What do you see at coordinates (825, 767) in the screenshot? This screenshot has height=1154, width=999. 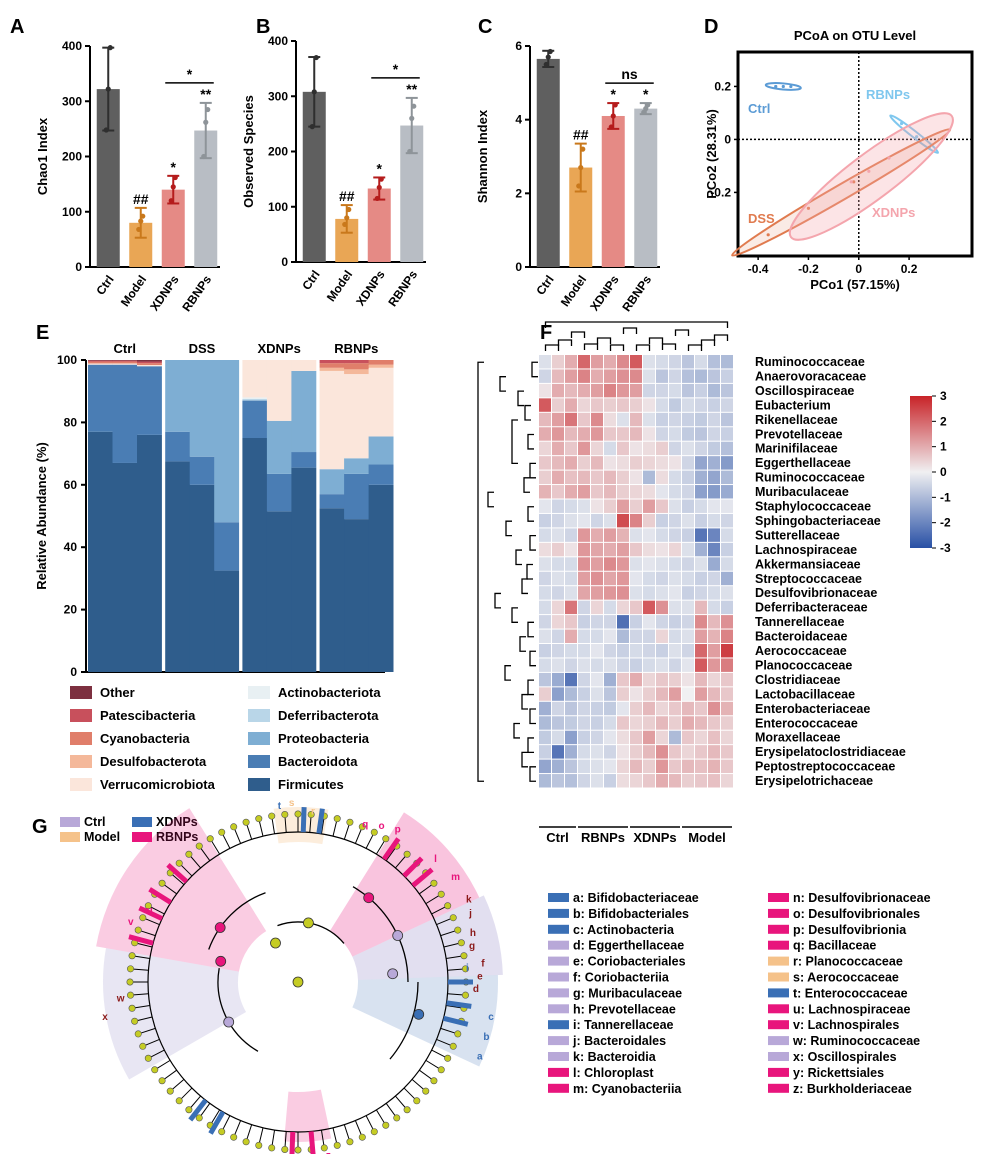 I see `row-label: Peptostreptococcaceae` at bounding box center [825, 767].